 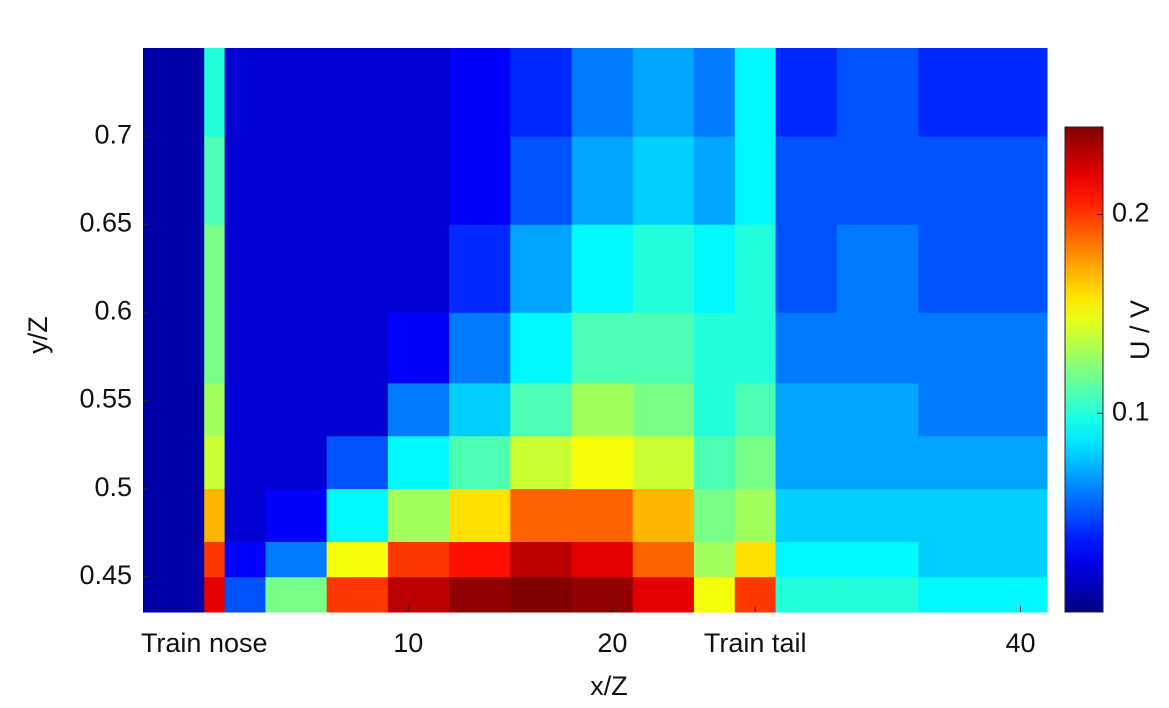 I want to click on y-axis-title: y/Z, so click(x=38, y=335).